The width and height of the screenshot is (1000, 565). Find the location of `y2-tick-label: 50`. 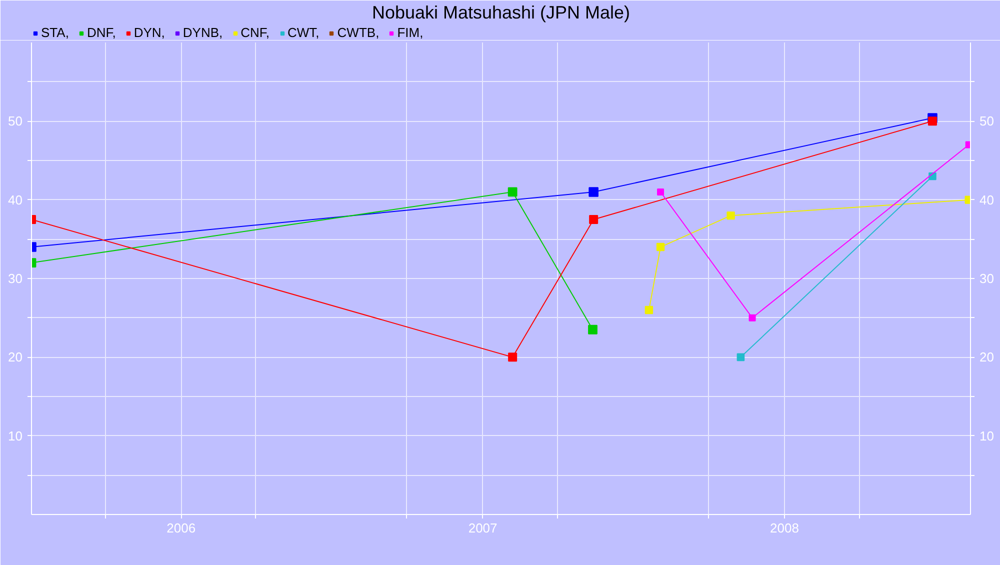

y2-tick-label: 50 is located at coordinates (987, 121).